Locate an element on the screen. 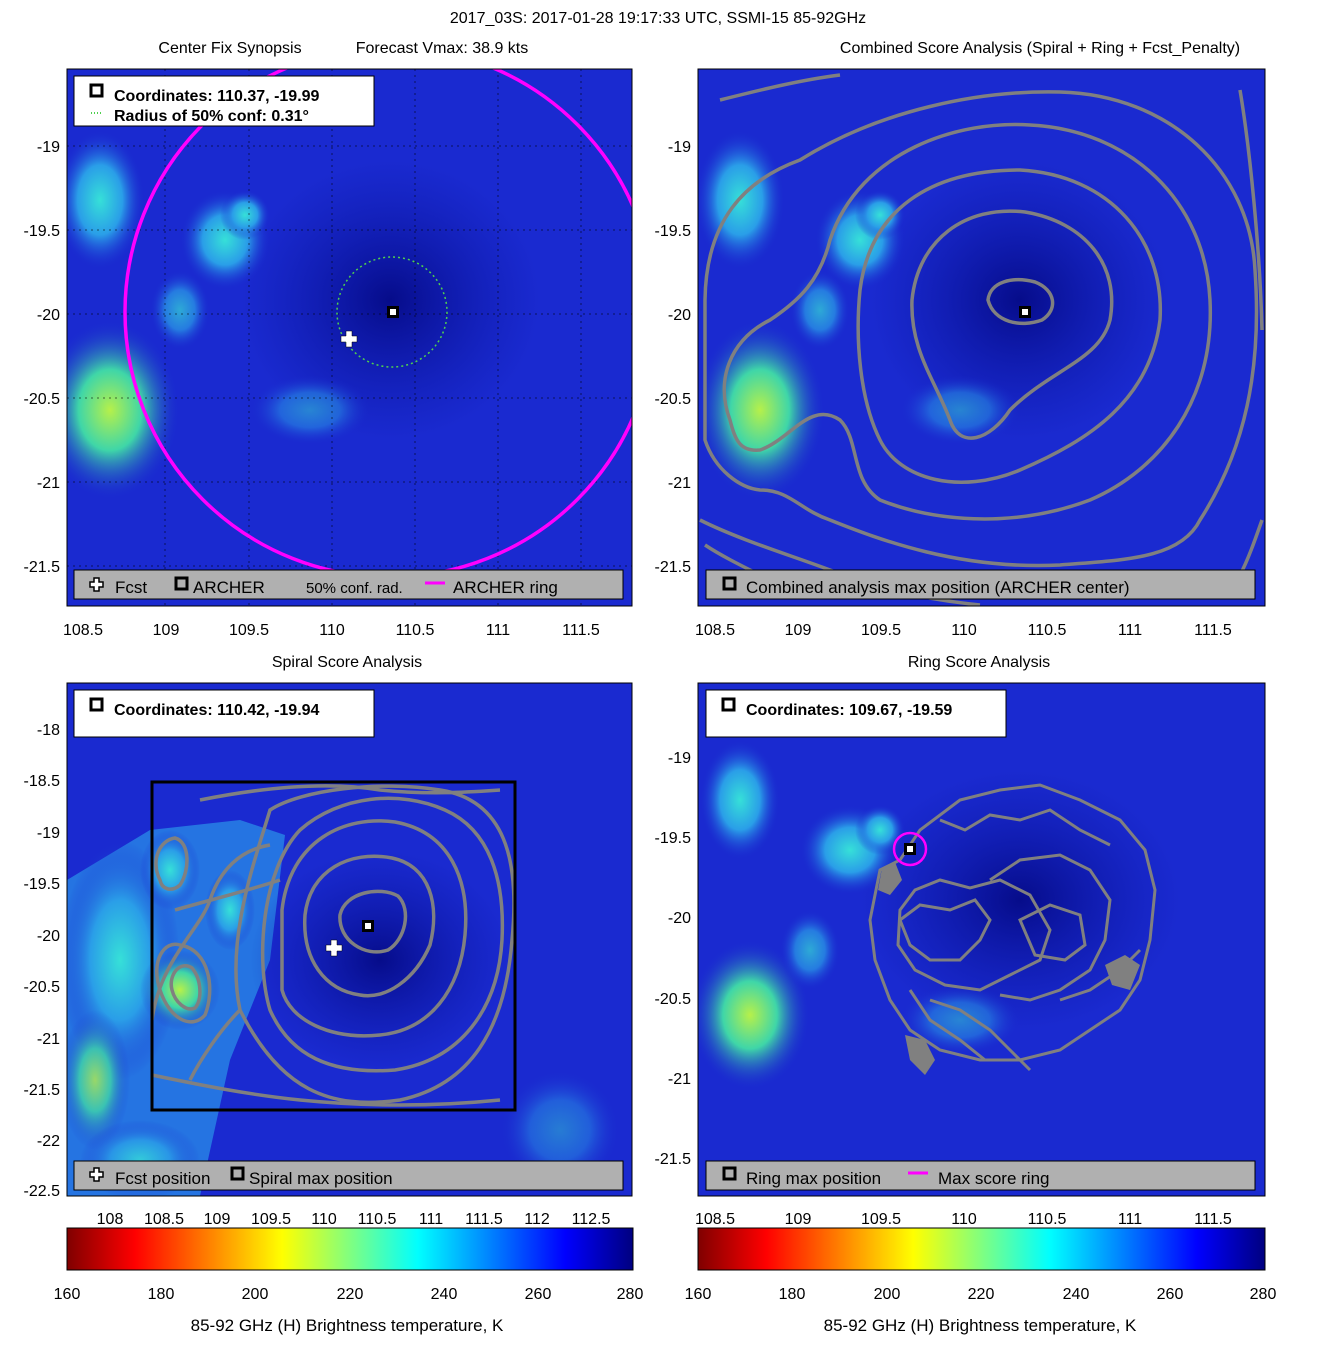 This screenshot has height=1350, width=1317. legend-max-icon is located at coordinates (729, 583).